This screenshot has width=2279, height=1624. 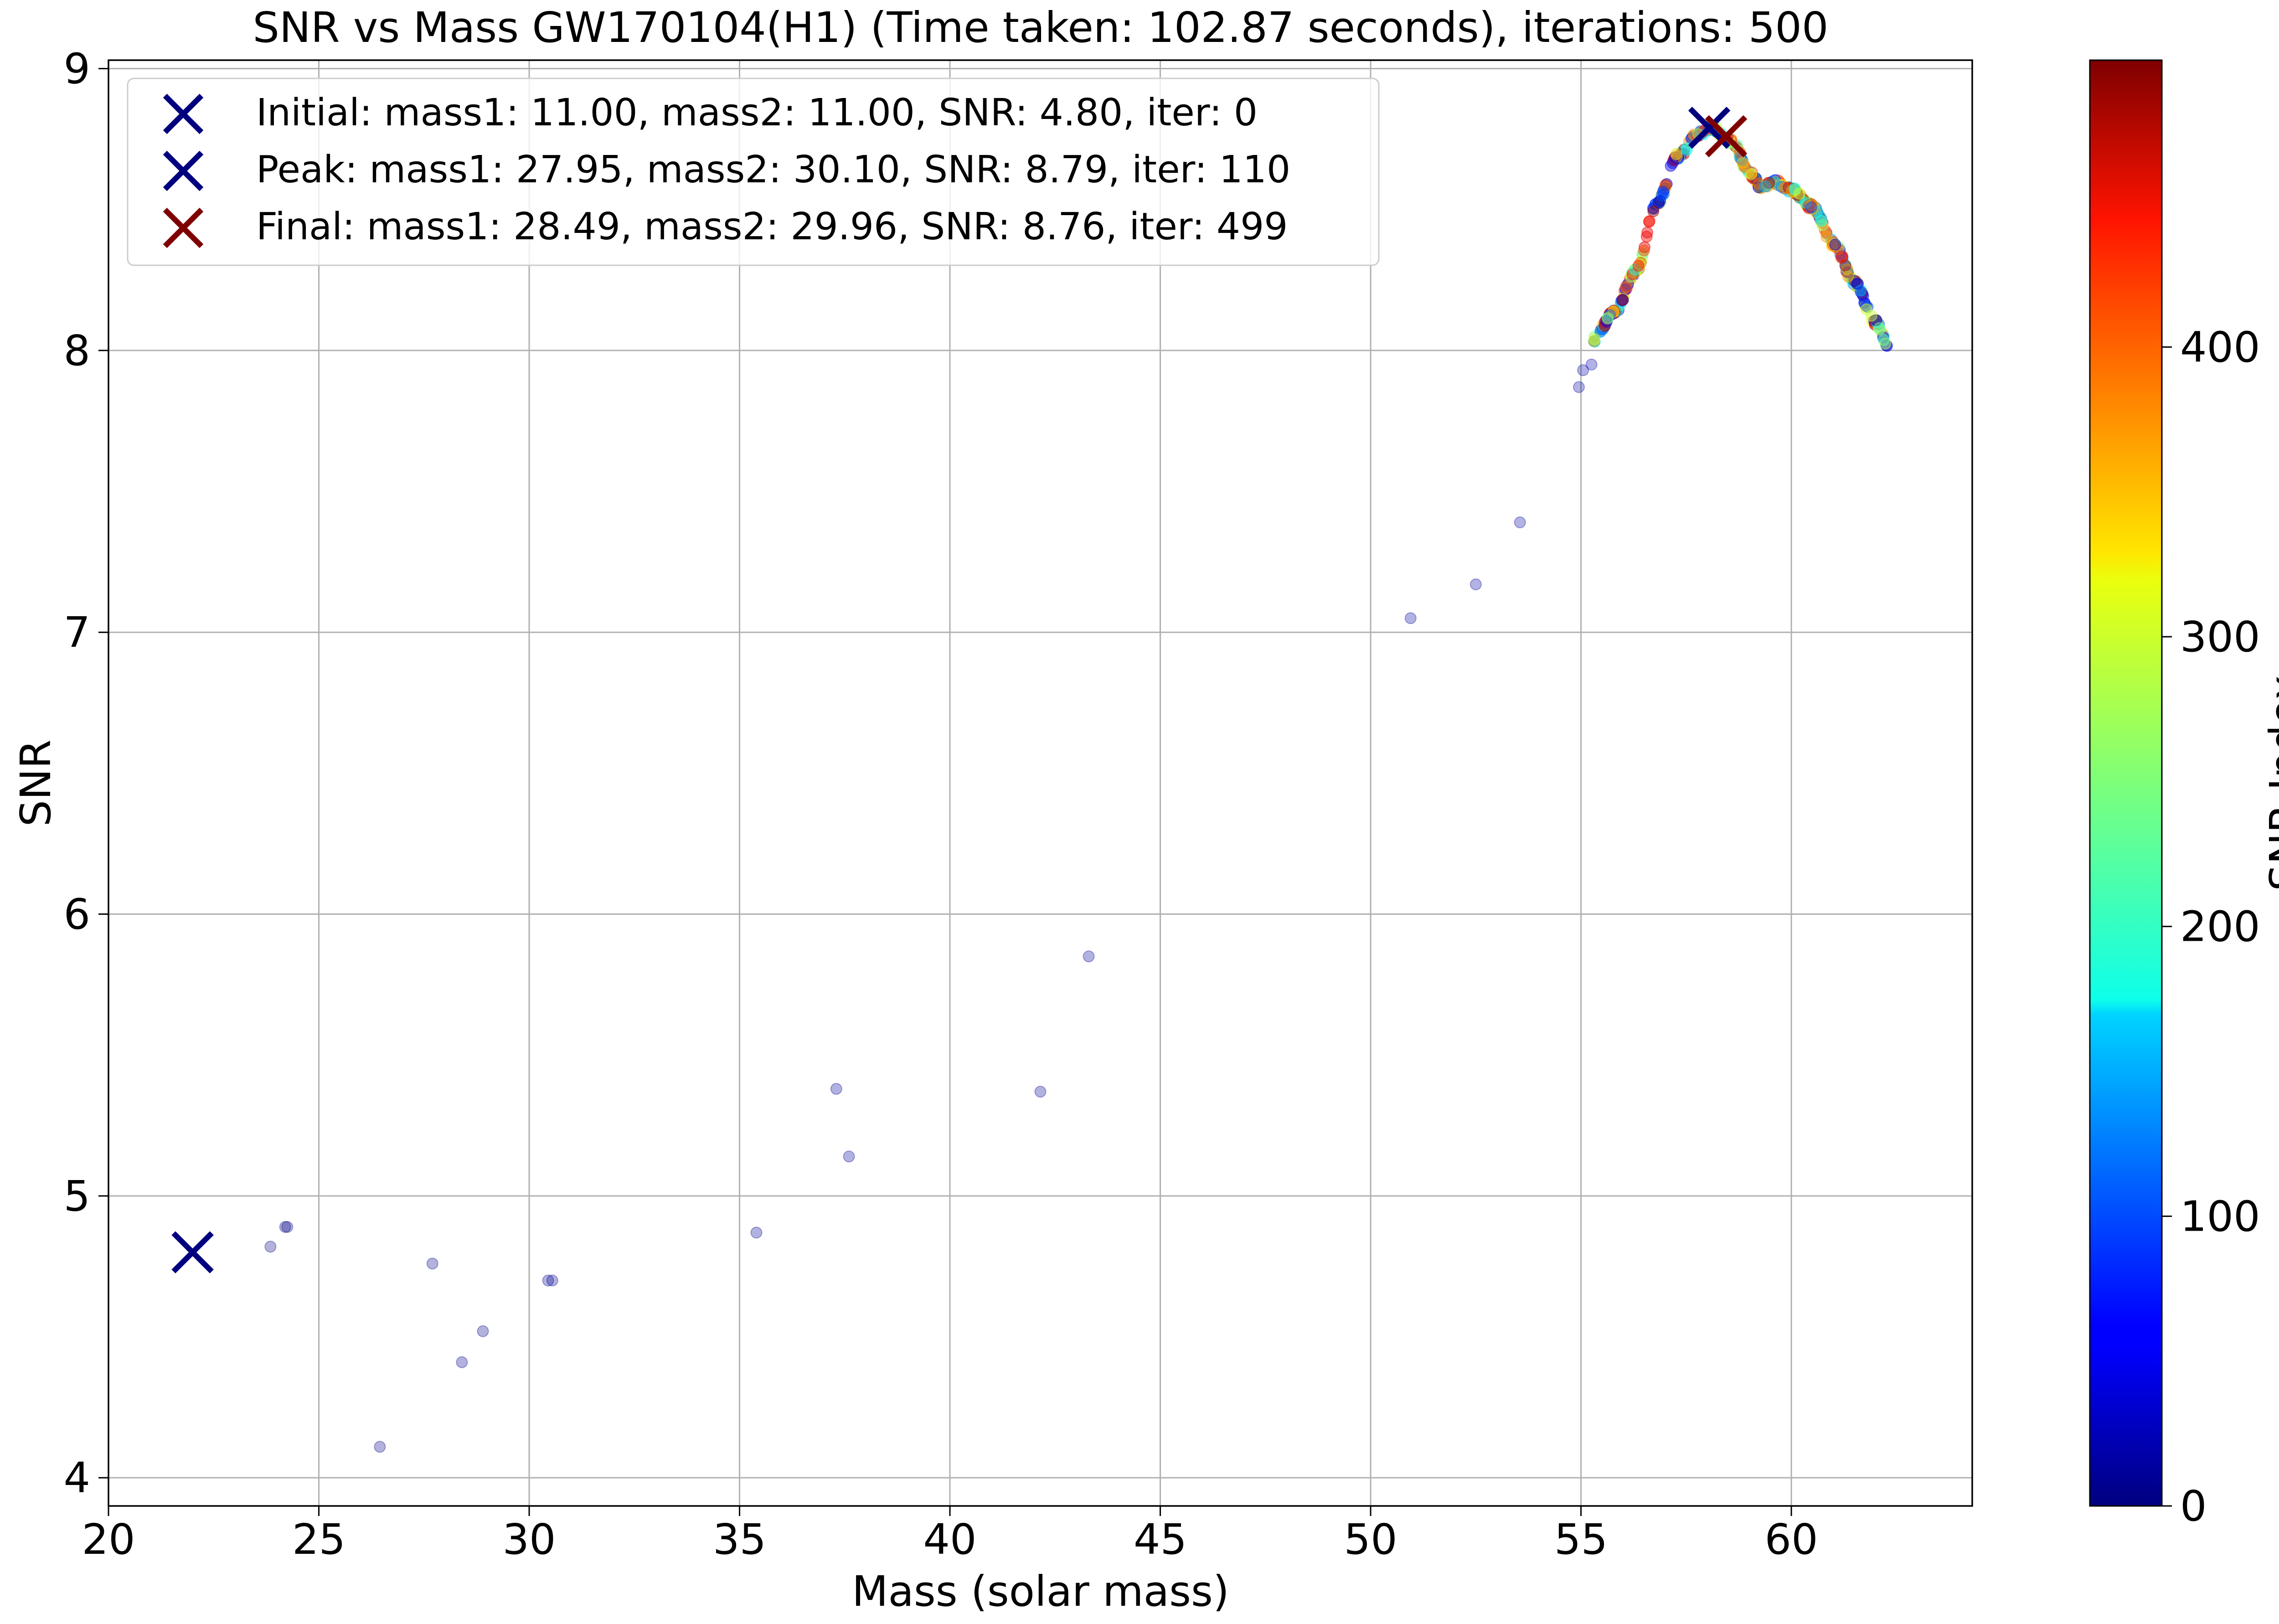 I want to click on colorbar: 0 100 200 300 400 SNR Index, so click(x=2184, y=795).